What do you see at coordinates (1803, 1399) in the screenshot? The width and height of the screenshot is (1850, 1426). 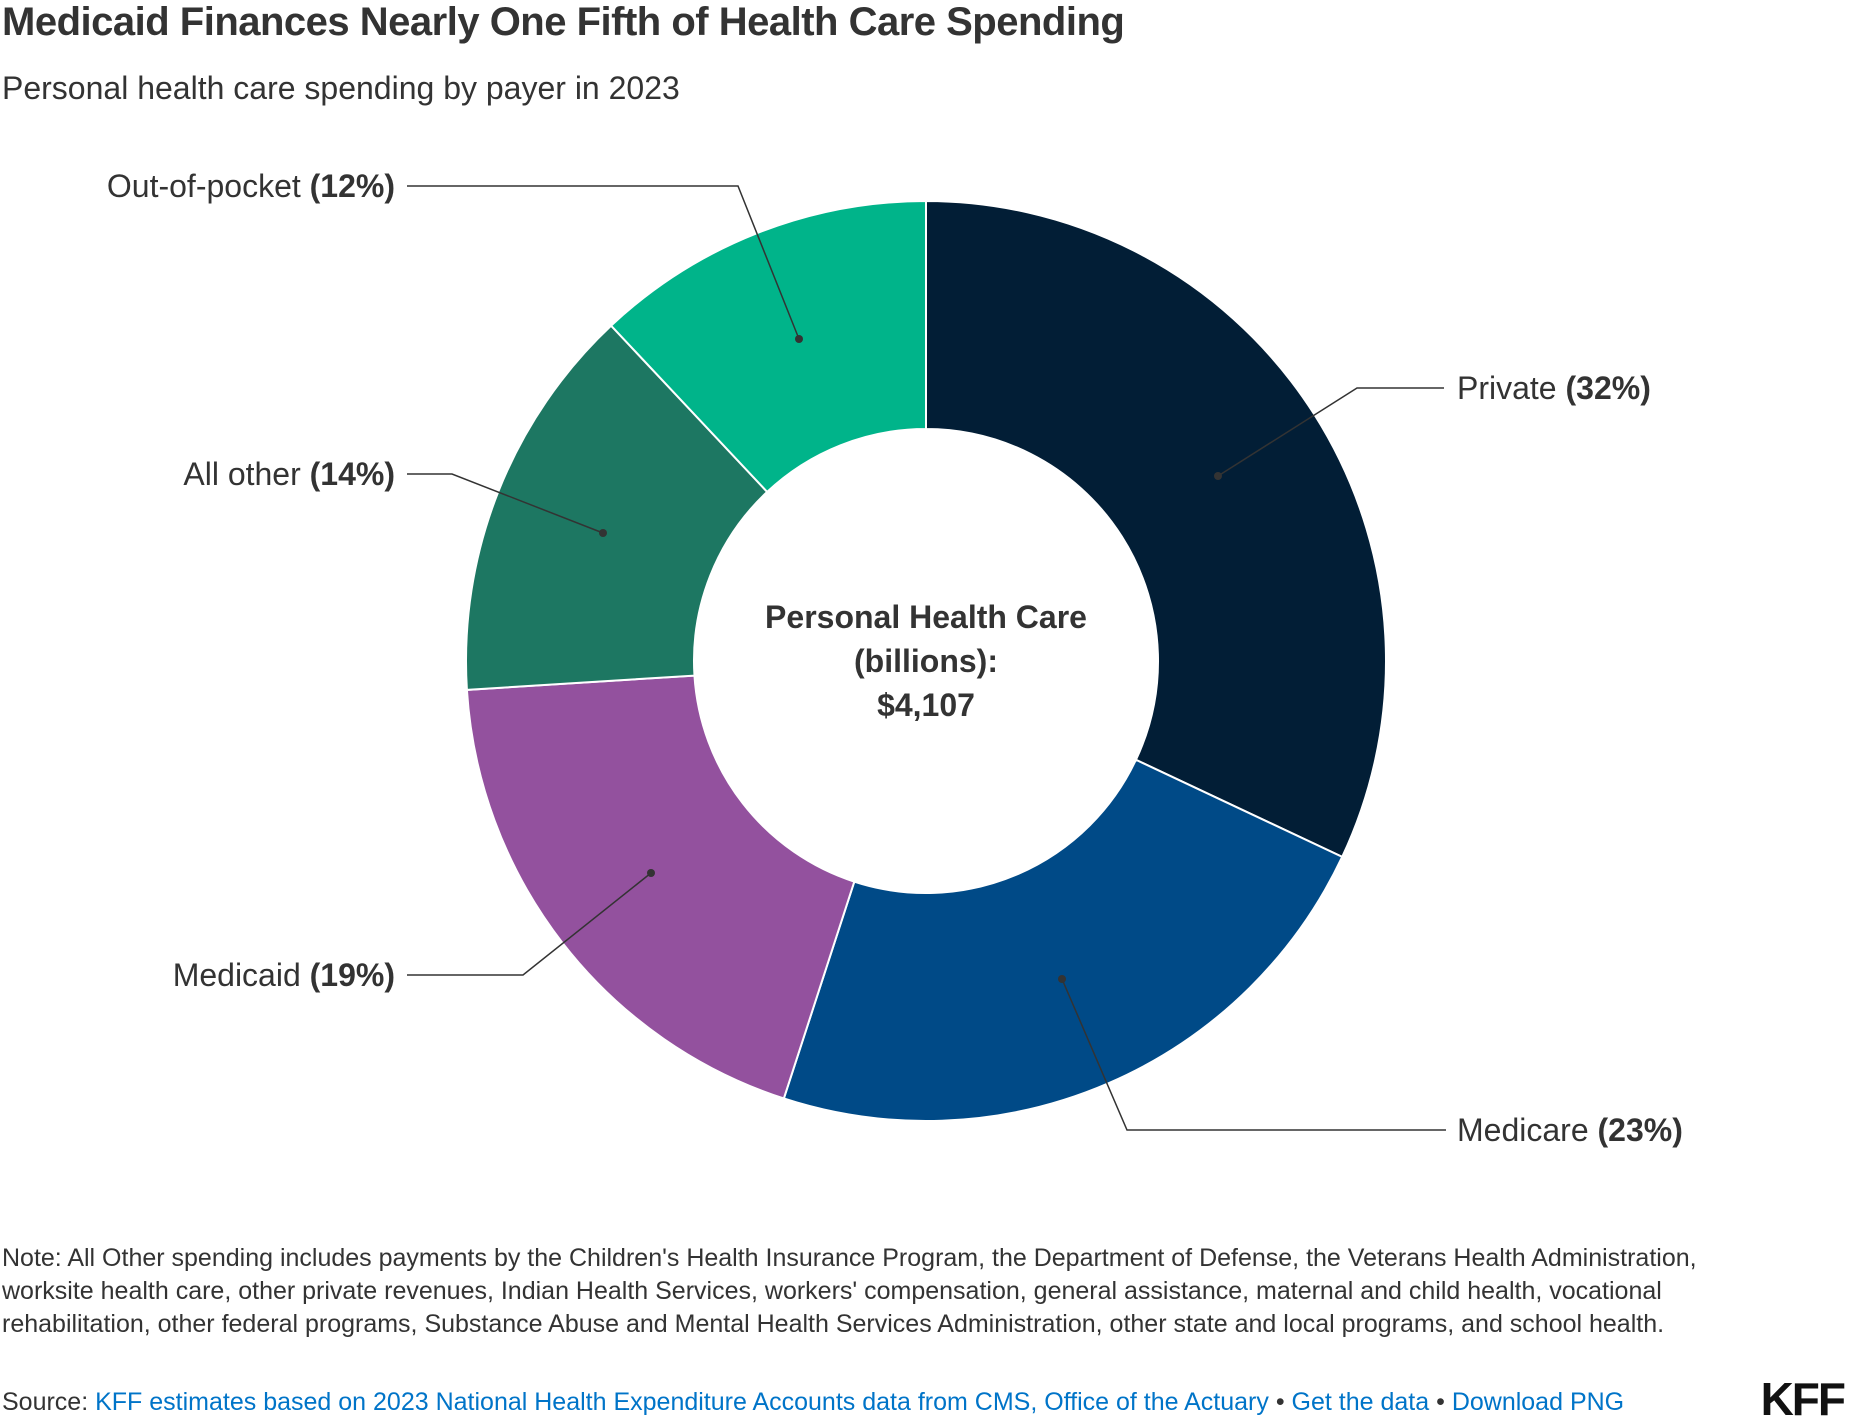 I see `kff-logo: KFF` at bounding box center [1803, 1399].